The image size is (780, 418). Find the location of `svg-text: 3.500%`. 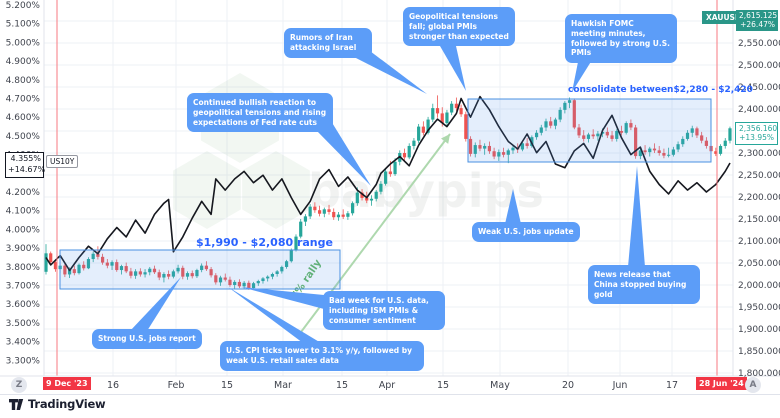

svg-text: 3.500% is located at coordinates (23, 324).